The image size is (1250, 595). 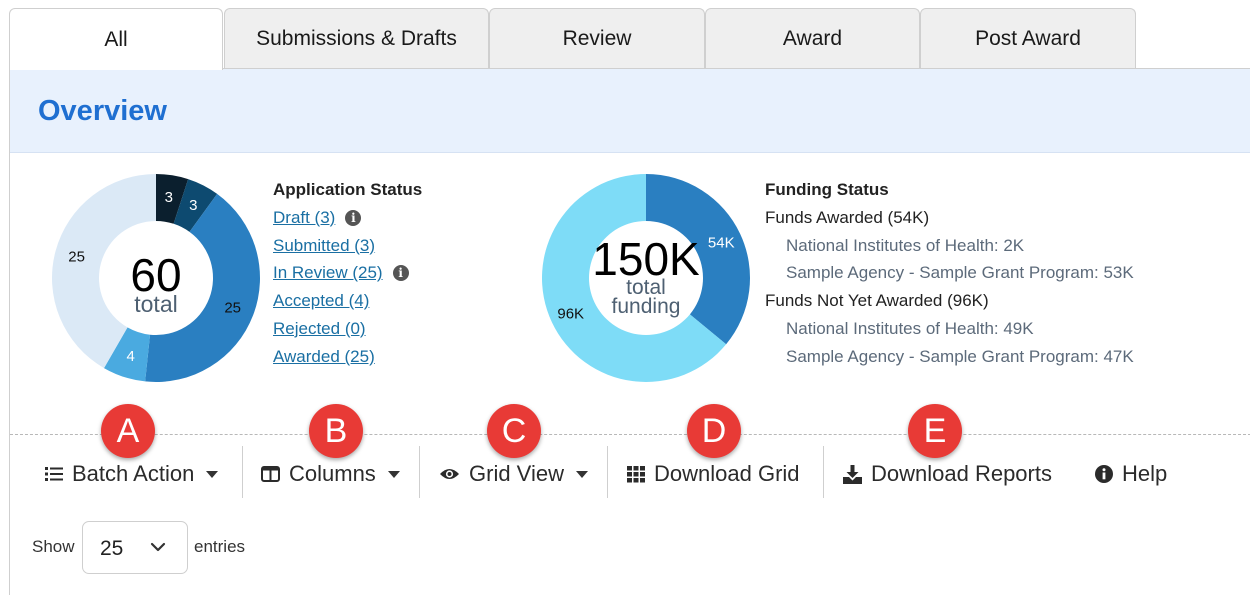 What do you see at coordinates (128, 431) in the screenshot?
I see `marker-a: A` at bounding box center [128, 431].